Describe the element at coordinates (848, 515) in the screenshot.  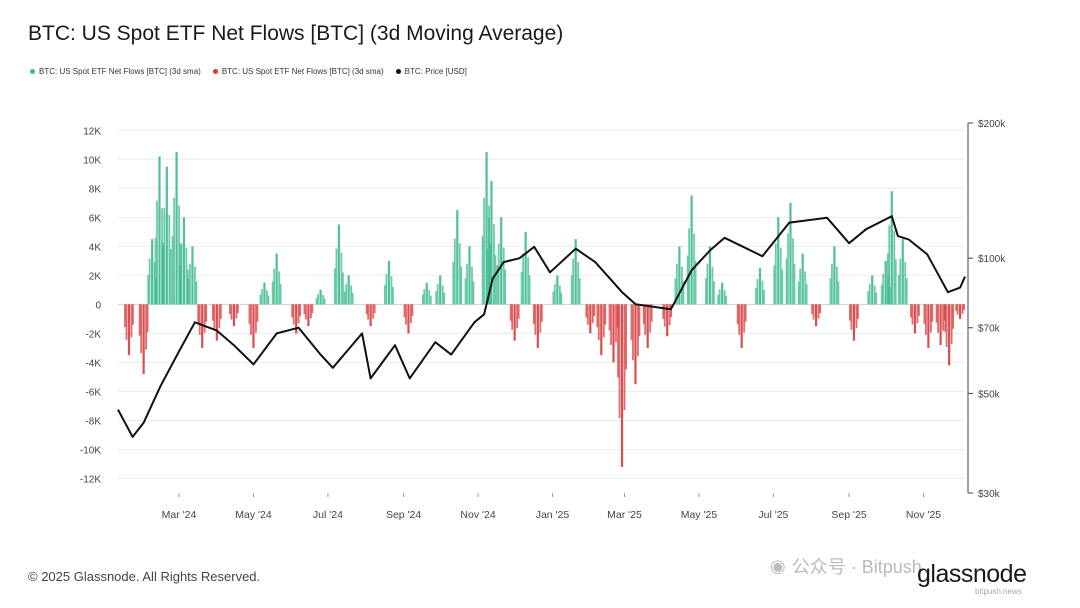
I see `x-tick-label: Sep '25` at that location.